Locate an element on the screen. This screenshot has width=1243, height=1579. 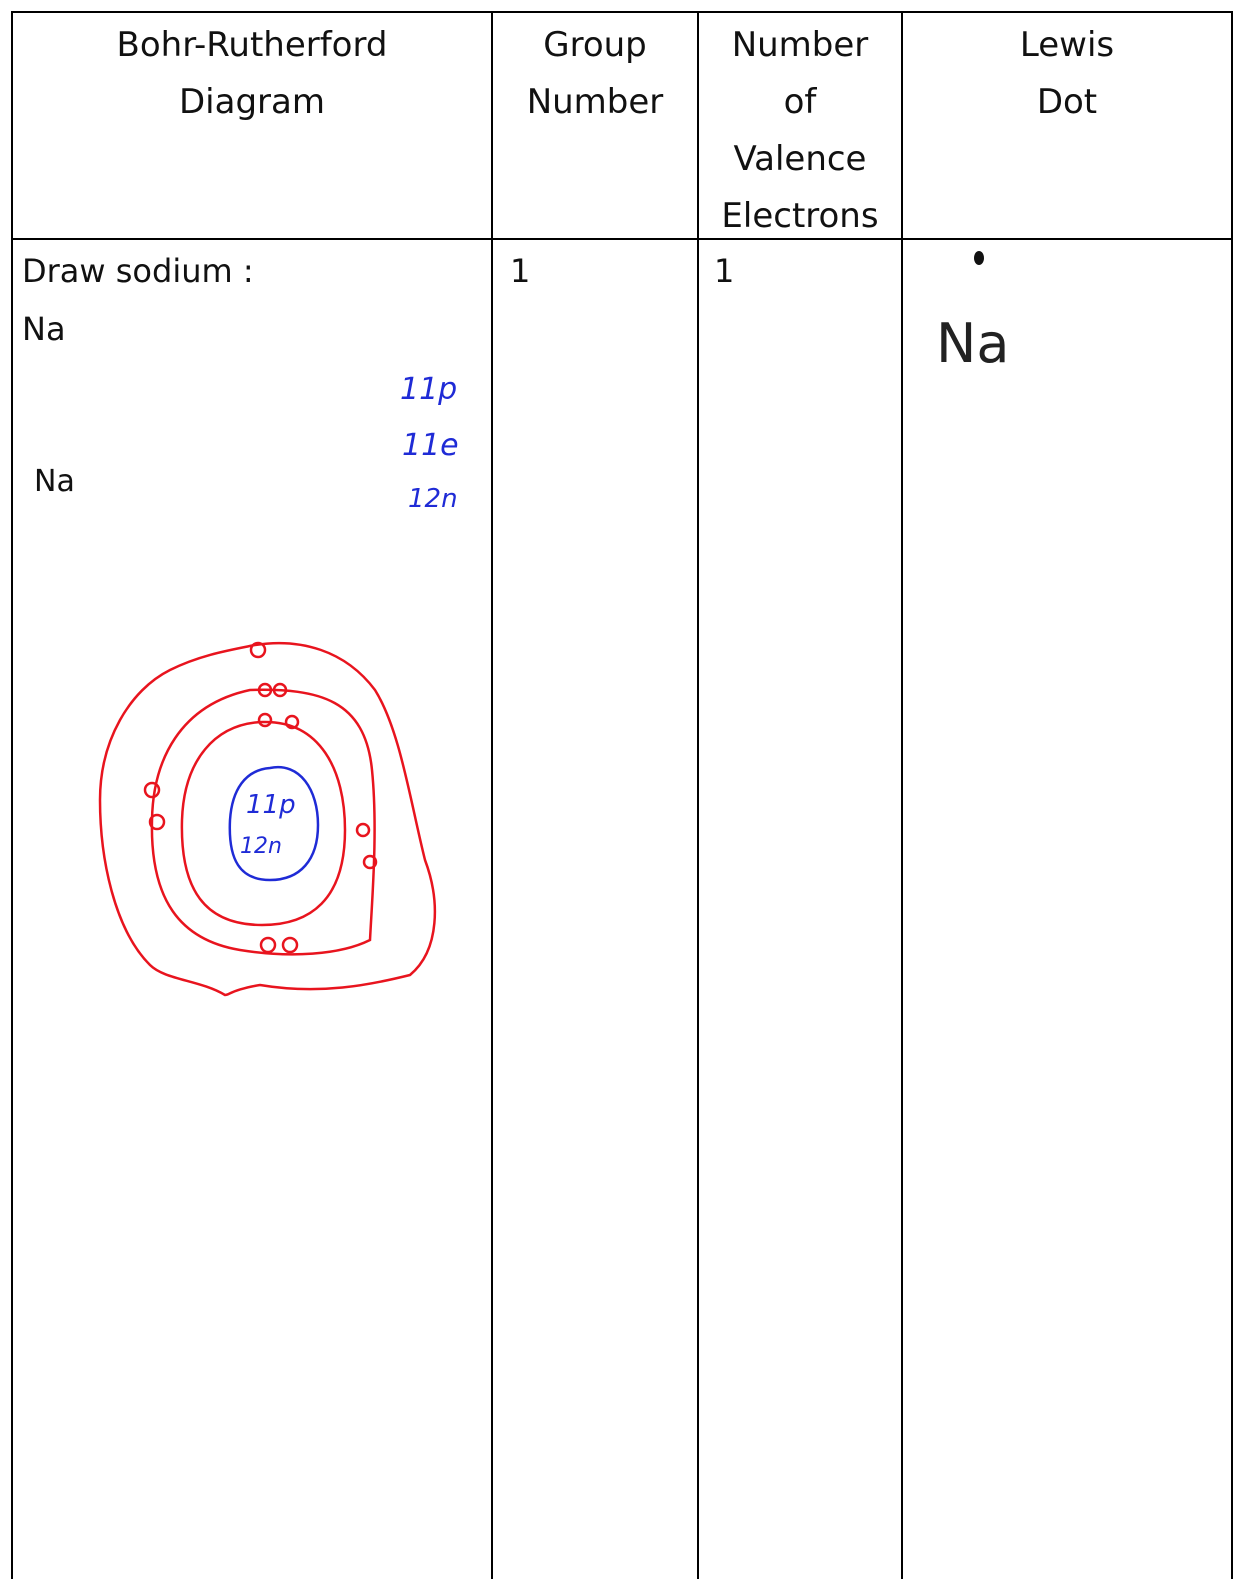
electrons is located at coordinates (260, 797).